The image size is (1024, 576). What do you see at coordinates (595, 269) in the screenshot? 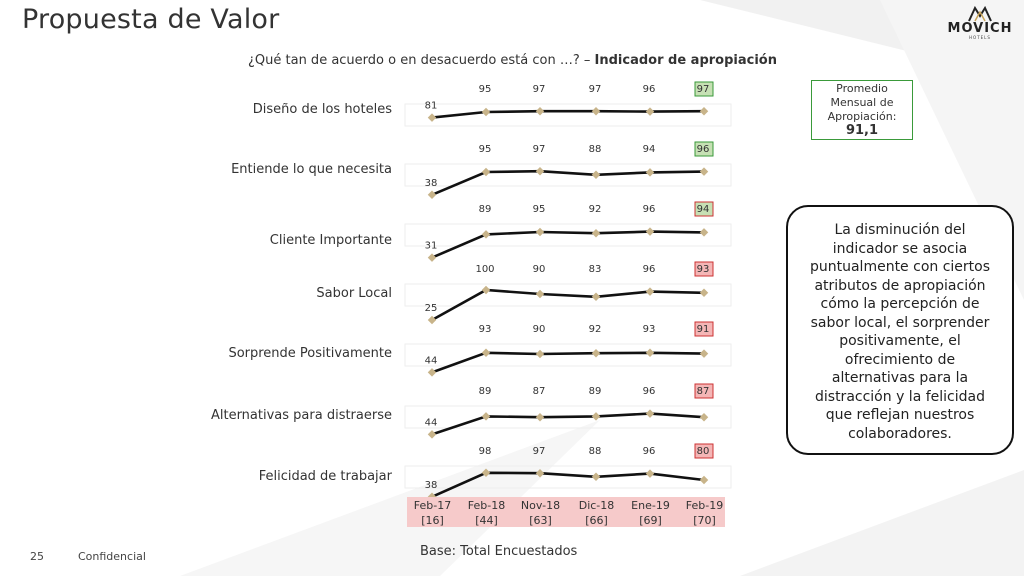
I see `data-label: 83` at bounding box center [595, 269].